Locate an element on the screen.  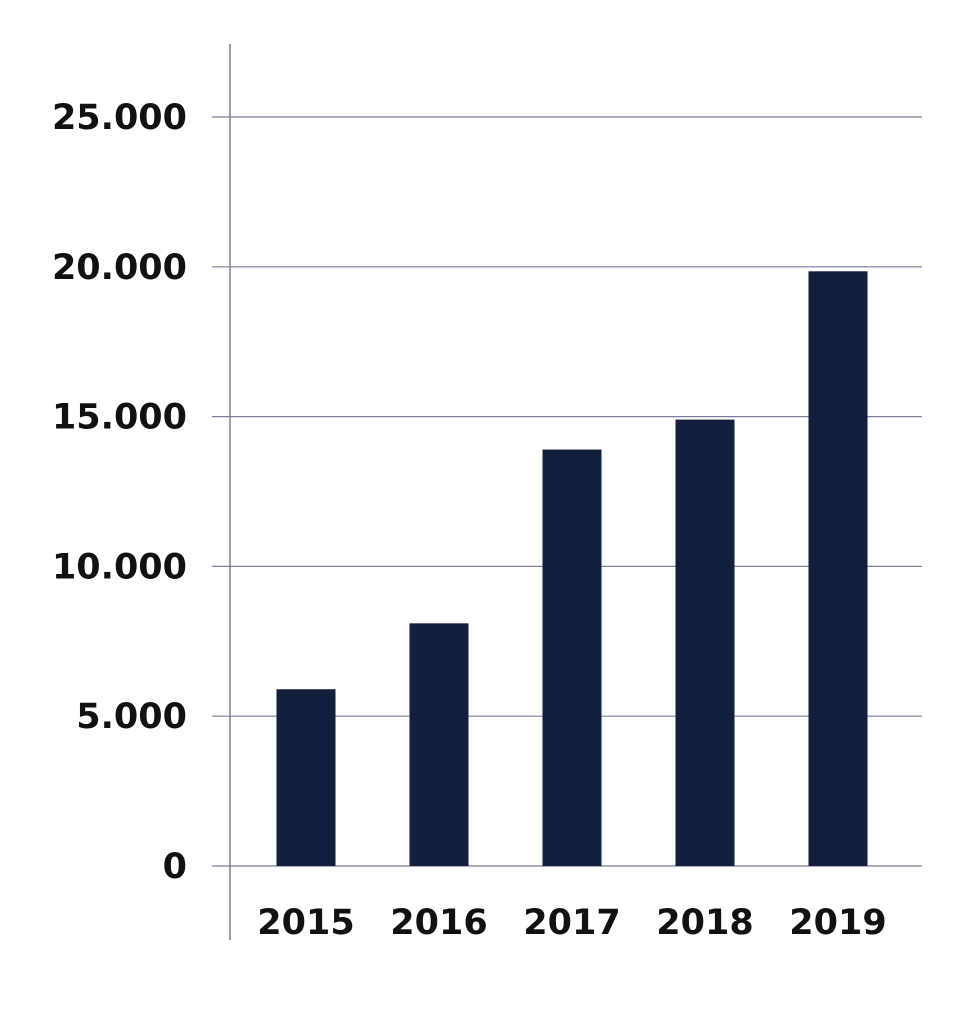
y-tick-label: 20.000 is located at coordinates (119, 268).